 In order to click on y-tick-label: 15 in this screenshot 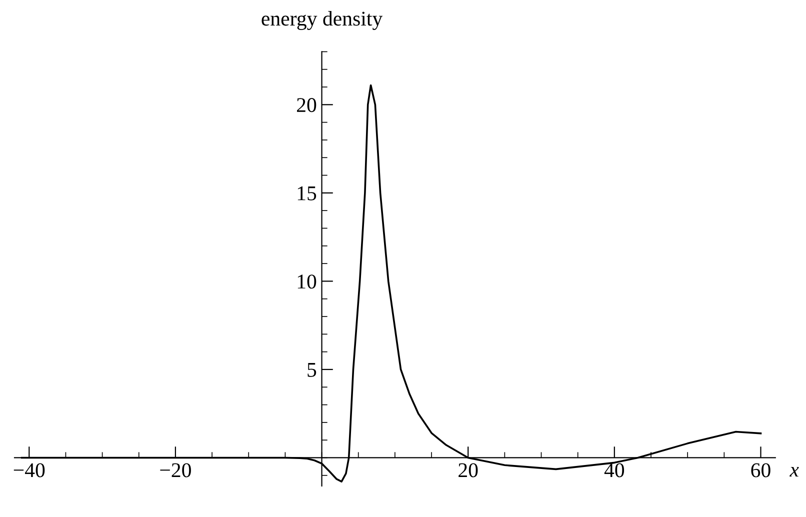, I will do `click(307, 193)`.